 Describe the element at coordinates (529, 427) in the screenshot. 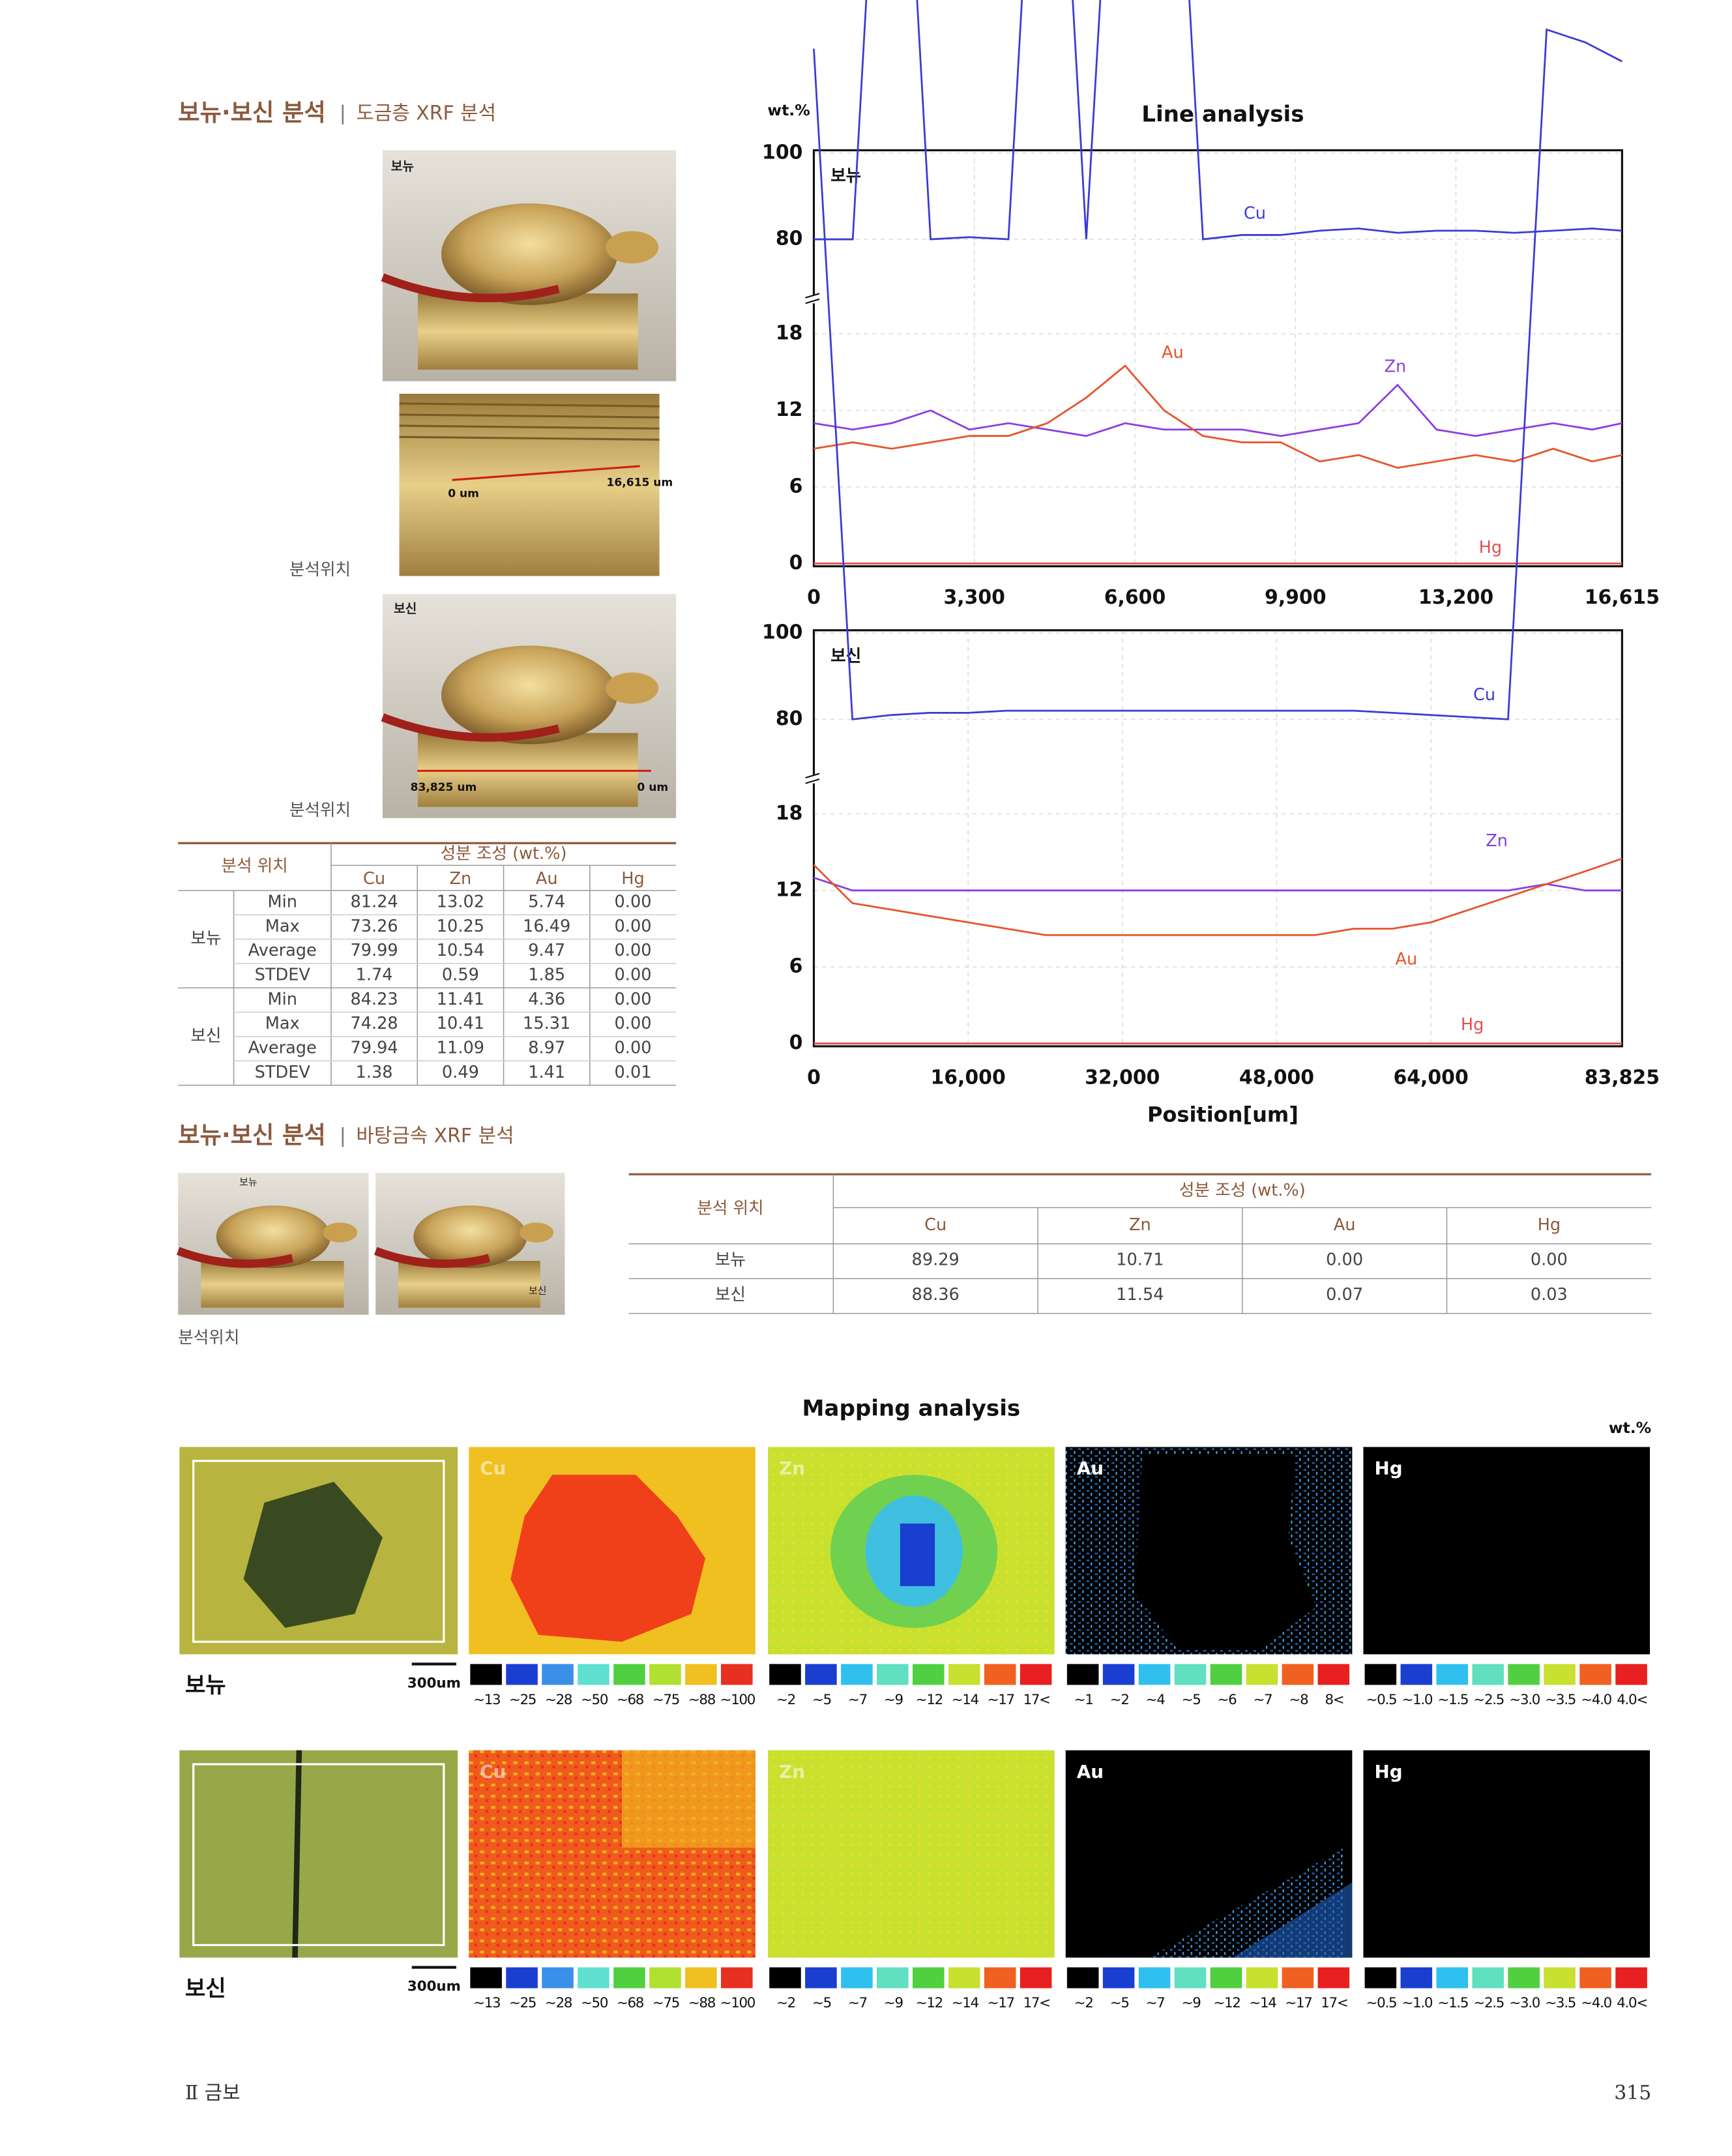

I see `photo-groove` at that location.